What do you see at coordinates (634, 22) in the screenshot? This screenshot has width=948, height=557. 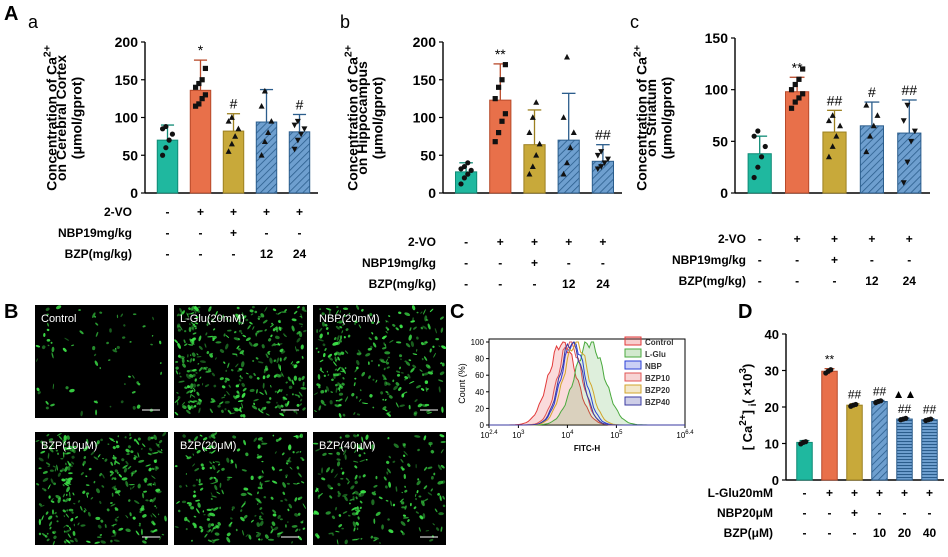 I see `sublabel-c: c` at bounding box center [634, 22].